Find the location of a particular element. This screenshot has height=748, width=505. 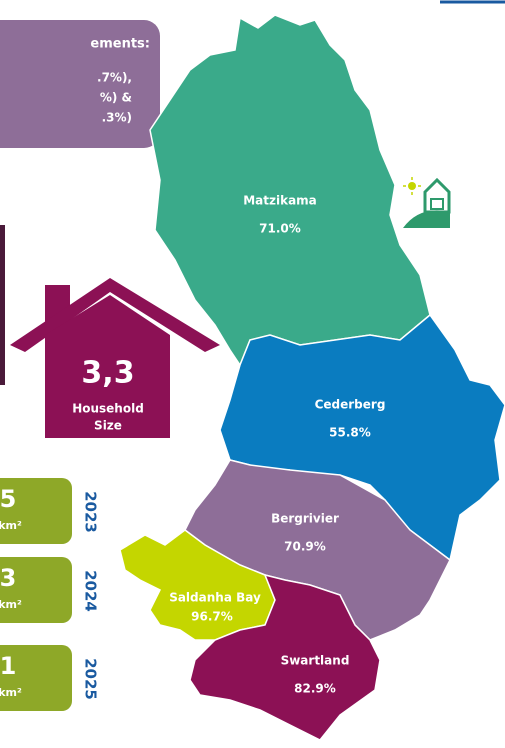

region-value: 96.7% is located at coordinates (212, 617).